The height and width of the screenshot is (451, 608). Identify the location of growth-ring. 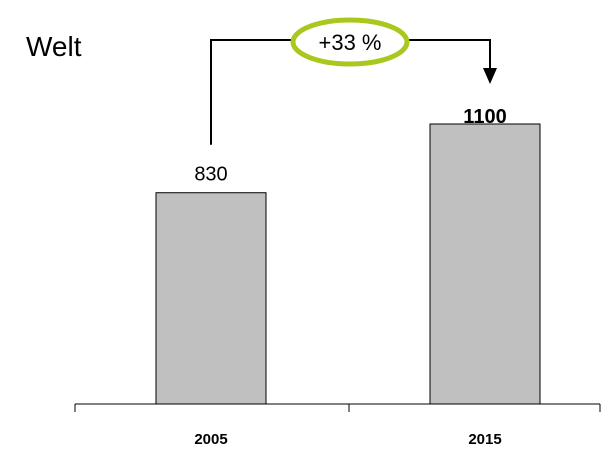
(350, 42).